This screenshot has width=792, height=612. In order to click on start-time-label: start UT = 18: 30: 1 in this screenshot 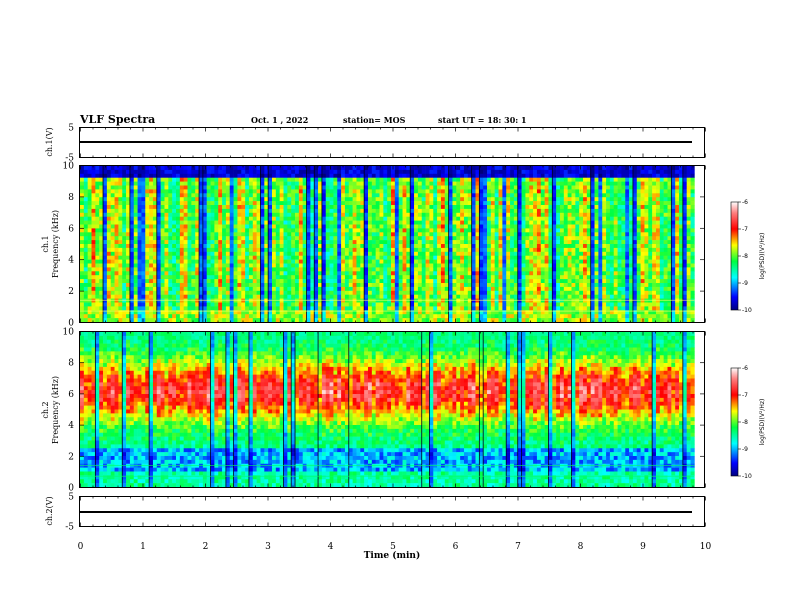, I will do `click(482, 120)`.